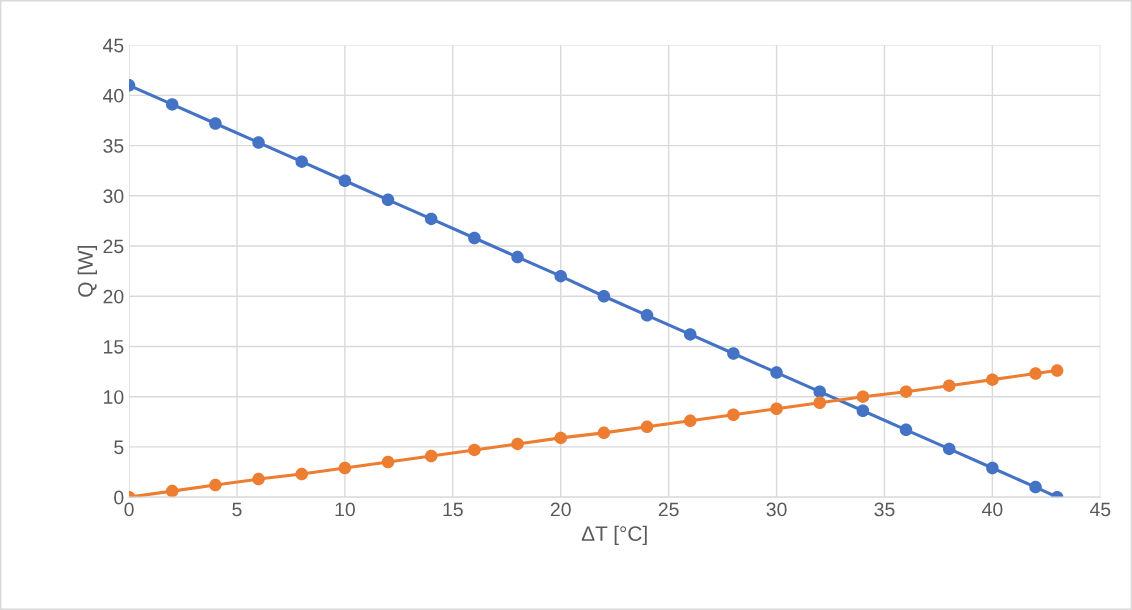 The image size is (1132, 610). Describe the element at coordinates (113, 246) in the screenshot. I see `y-tick-label: 25` at that location.